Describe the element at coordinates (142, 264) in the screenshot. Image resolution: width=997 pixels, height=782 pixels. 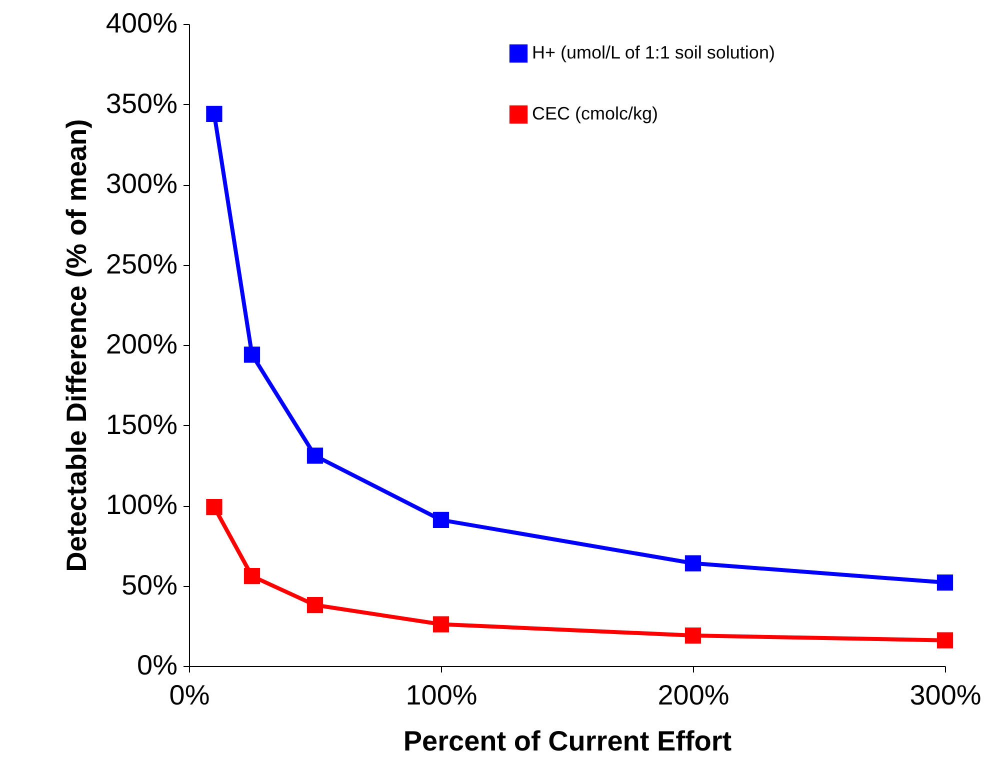
I see `y-tick-label: 250%` at that location.